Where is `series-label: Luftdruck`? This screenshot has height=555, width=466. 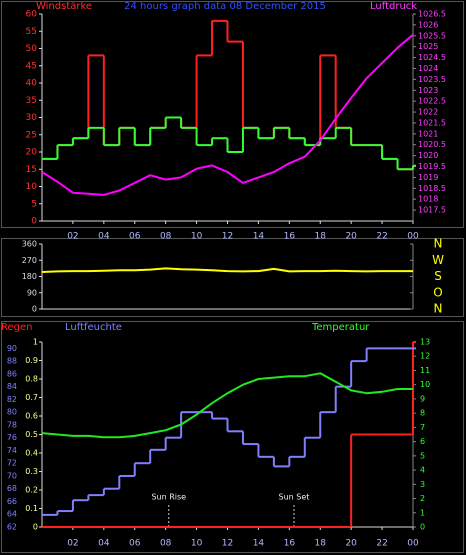 series-label: Luftdruck is located at coordinates (393, 6).